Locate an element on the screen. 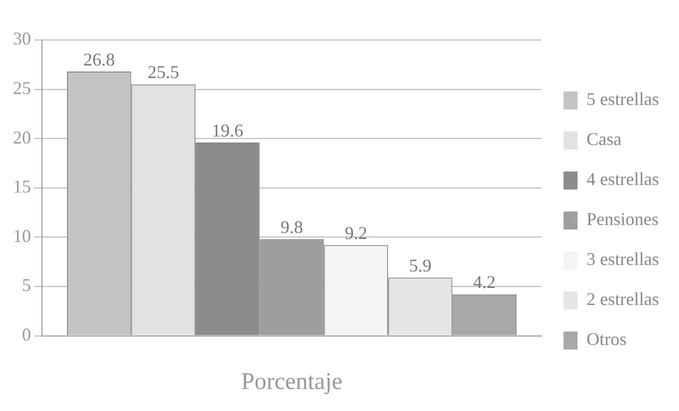  data-label: 26.8 is located at coordinates (99, 59).